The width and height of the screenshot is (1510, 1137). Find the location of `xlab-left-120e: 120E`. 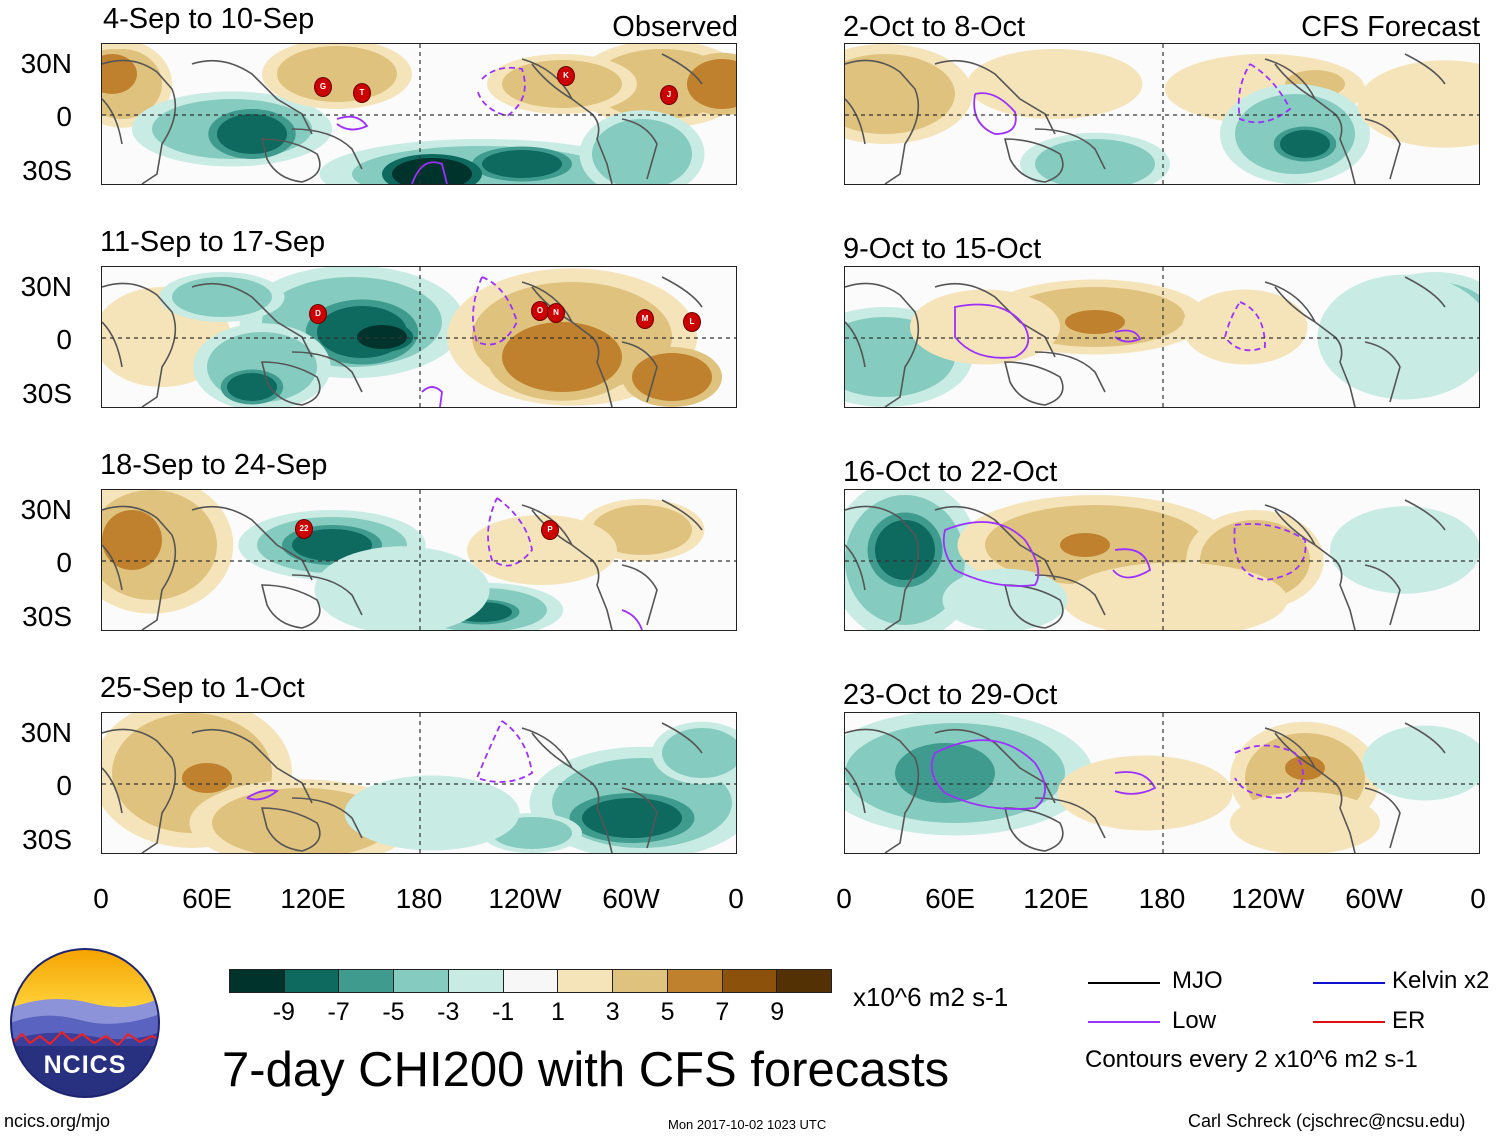

xlab-left-120e: 120E is located at coordinates (313, 898).